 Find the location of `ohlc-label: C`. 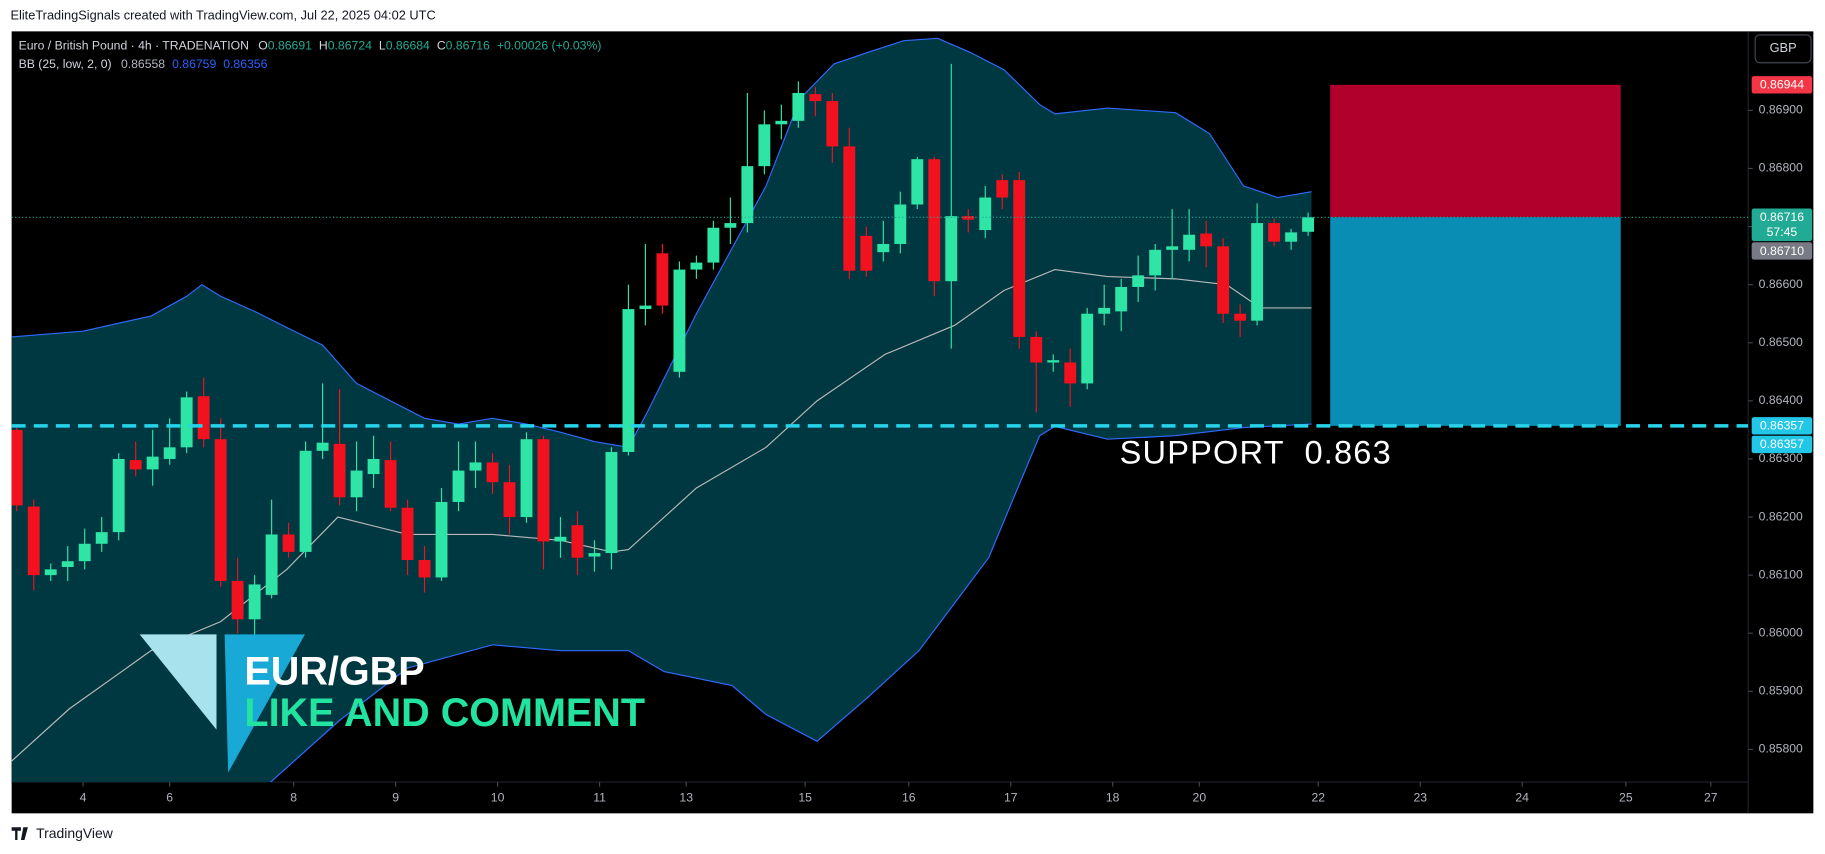

ohlc-label: C is located at coordinates (441, 46).